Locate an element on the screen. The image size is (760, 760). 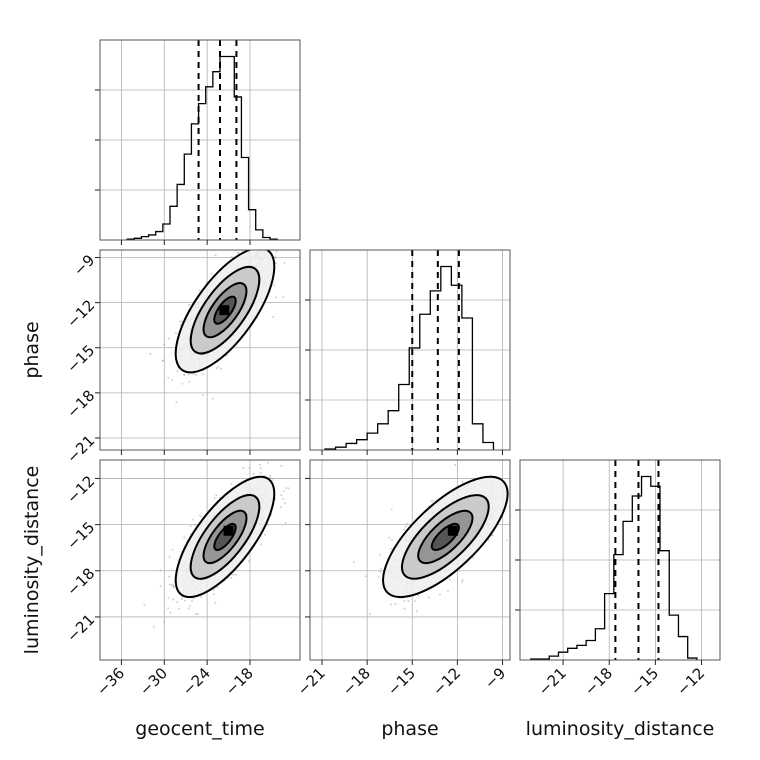
scatter-panel-geocent_time-phase is located at coordinates (200, 341).